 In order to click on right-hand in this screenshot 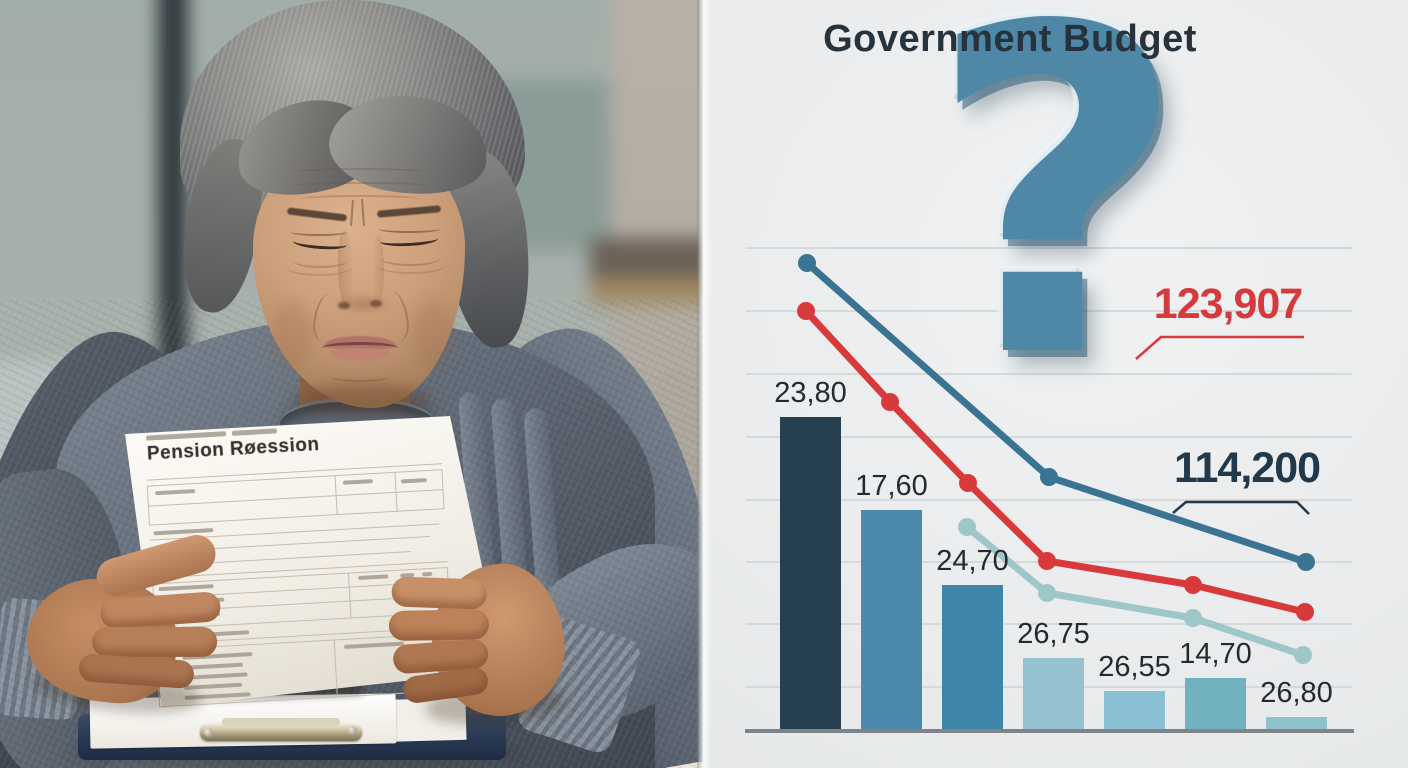, I will do `click(481, 638)`.